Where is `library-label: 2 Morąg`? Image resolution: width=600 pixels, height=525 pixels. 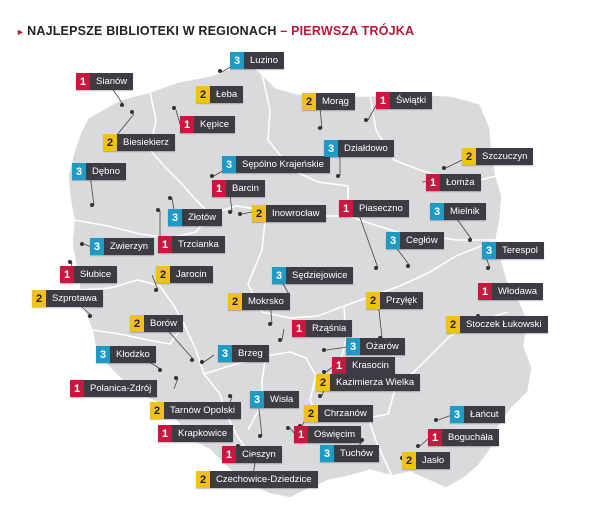 library-label: 2 Morąg is located at coordinates (328, 101).